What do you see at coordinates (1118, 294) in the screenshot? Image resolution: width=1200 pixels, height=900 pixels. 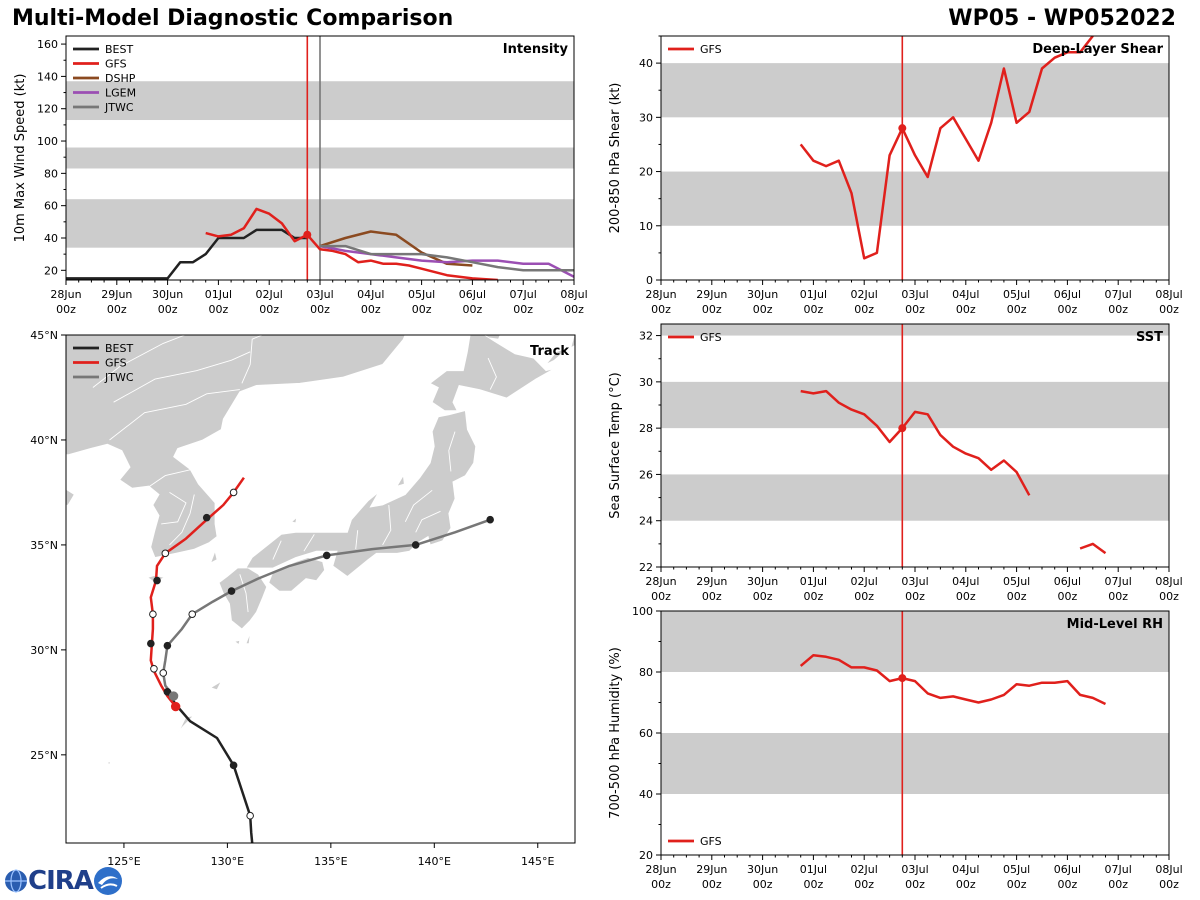 I see `shear-xtick-label: 07Jul` at bounding box center [1118, 294].